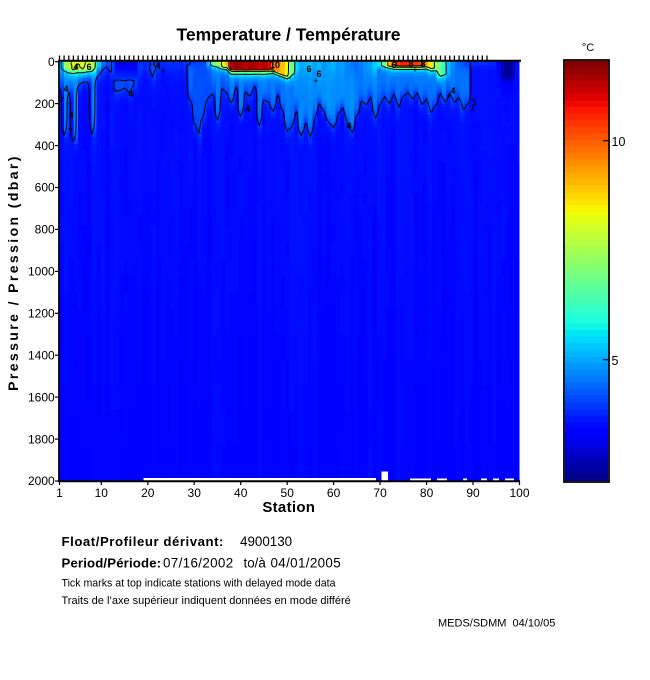  I want to click on svg-text: 50, so click(288, 493).